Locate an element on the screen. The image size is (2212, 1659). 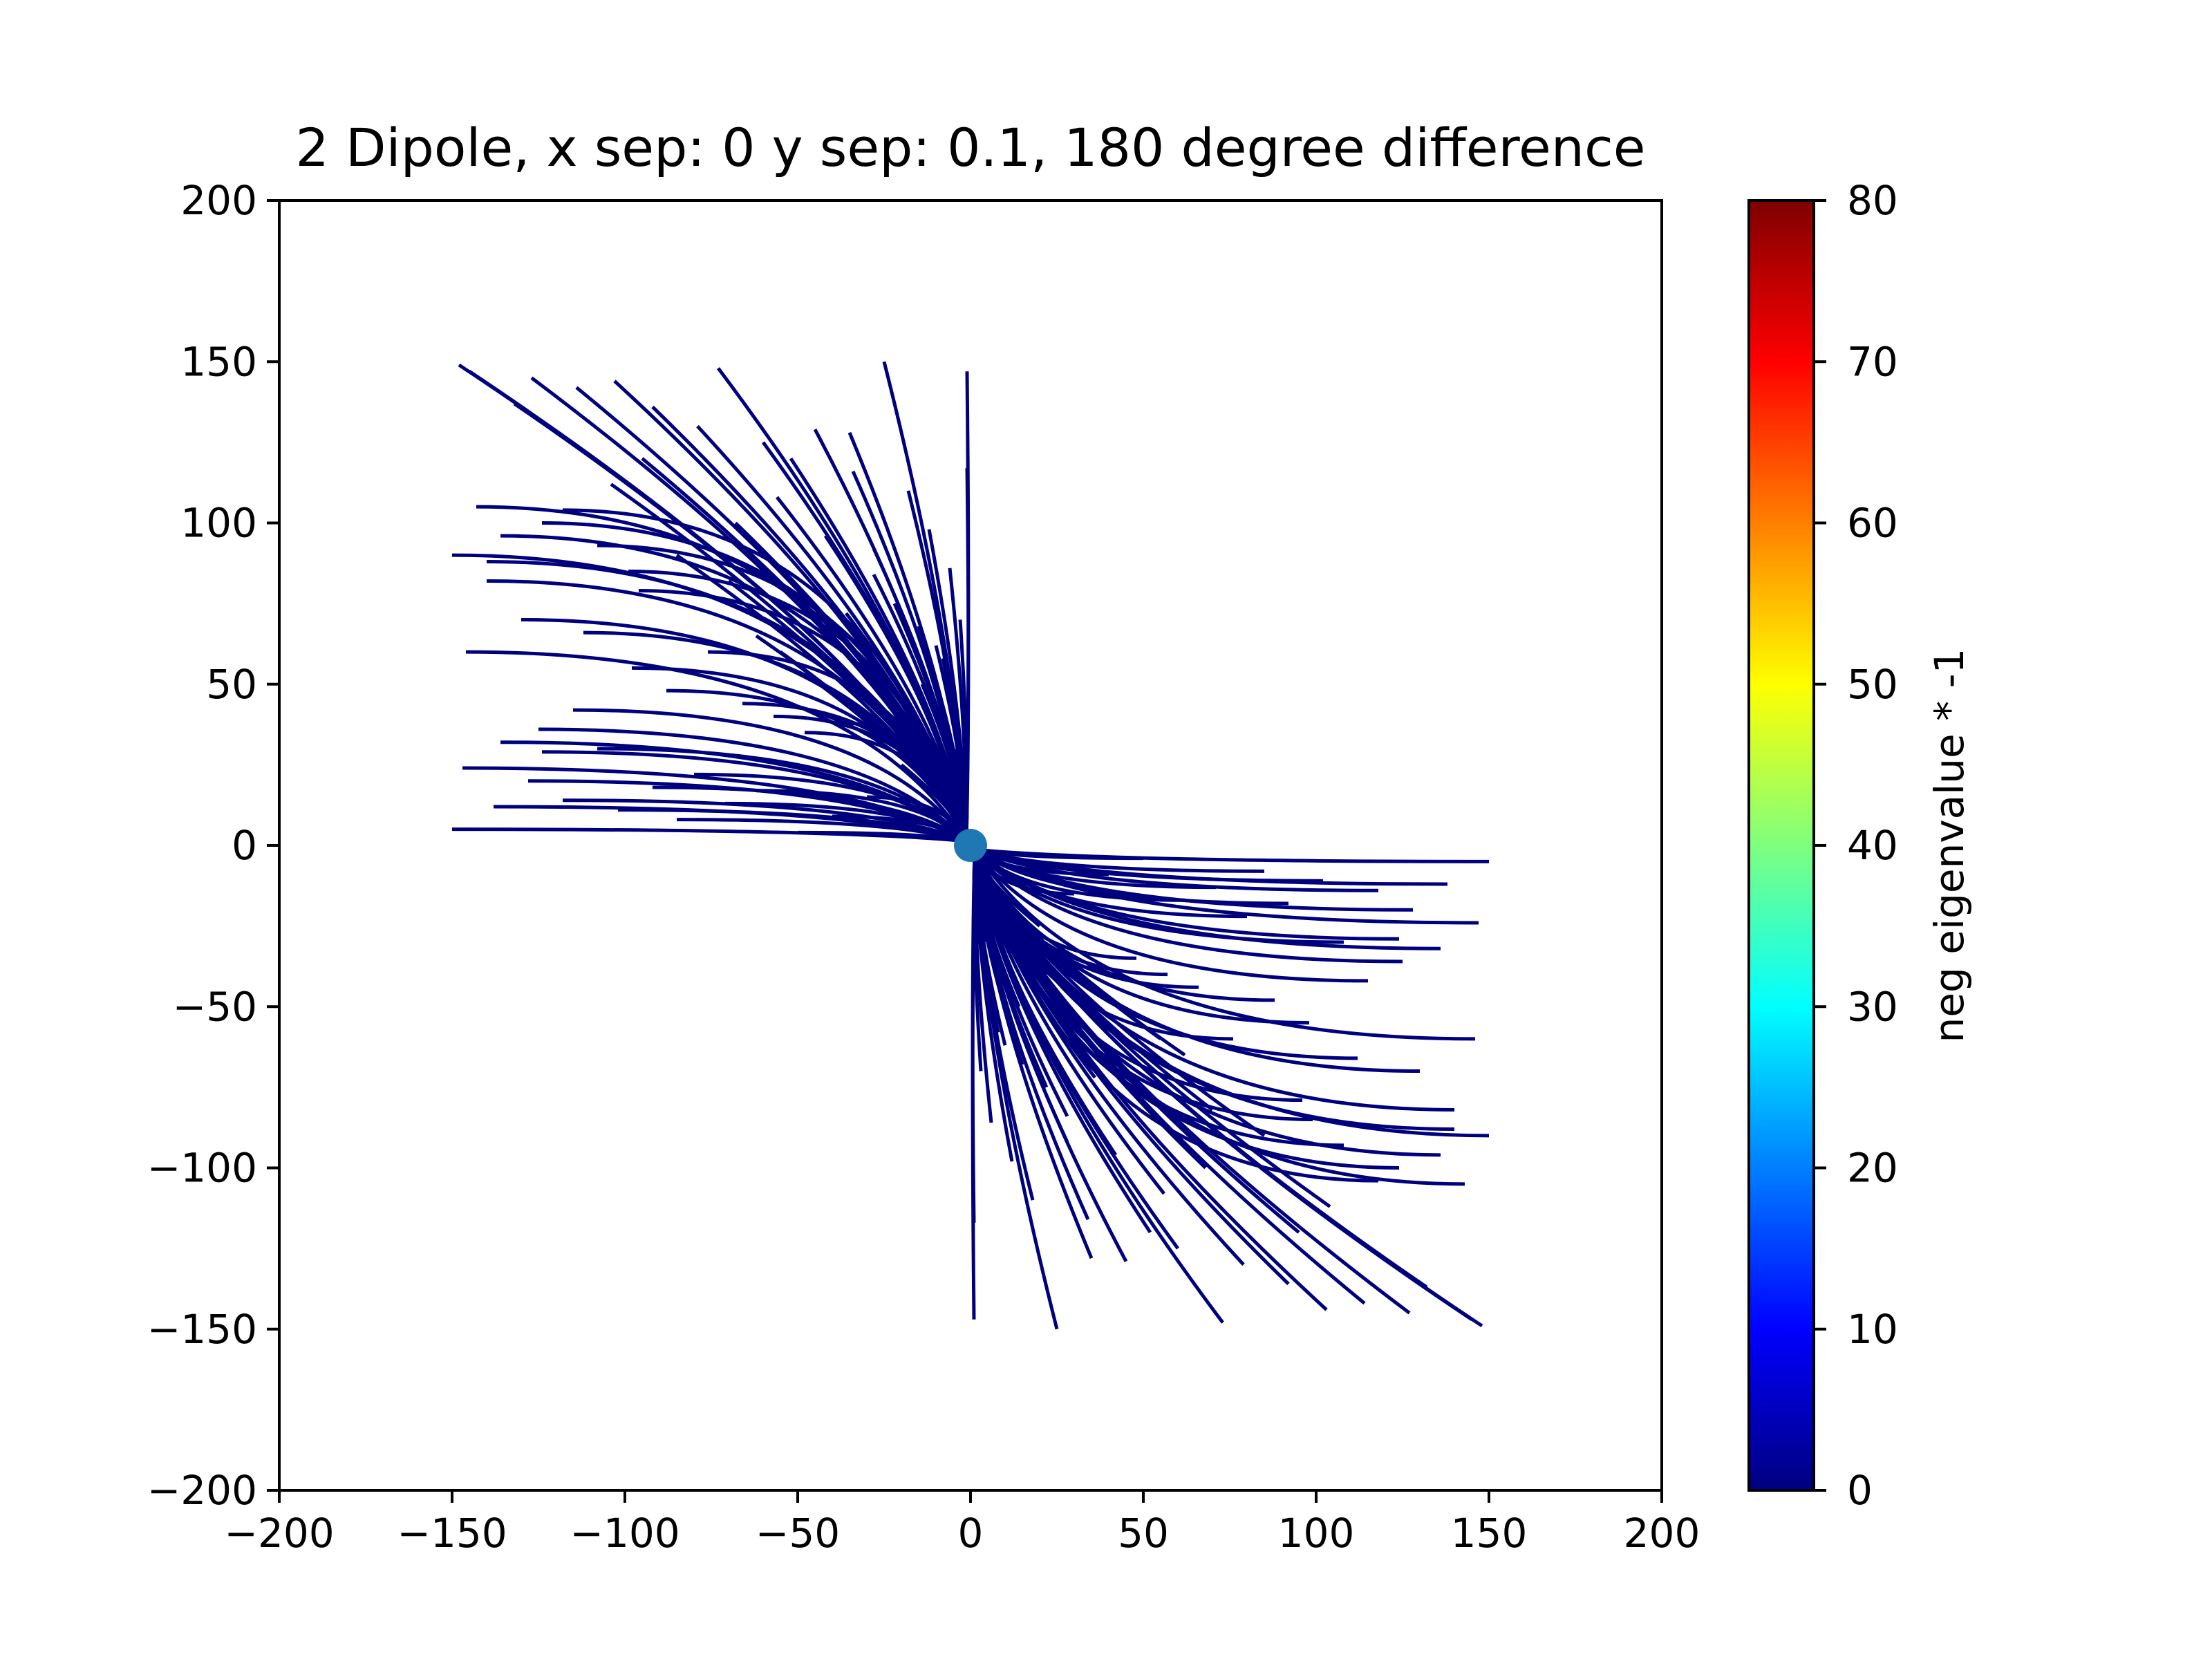
x-axis: −200 −150 −100 −50 0 50 100 150 200 is located at coordinates (962, 1523).